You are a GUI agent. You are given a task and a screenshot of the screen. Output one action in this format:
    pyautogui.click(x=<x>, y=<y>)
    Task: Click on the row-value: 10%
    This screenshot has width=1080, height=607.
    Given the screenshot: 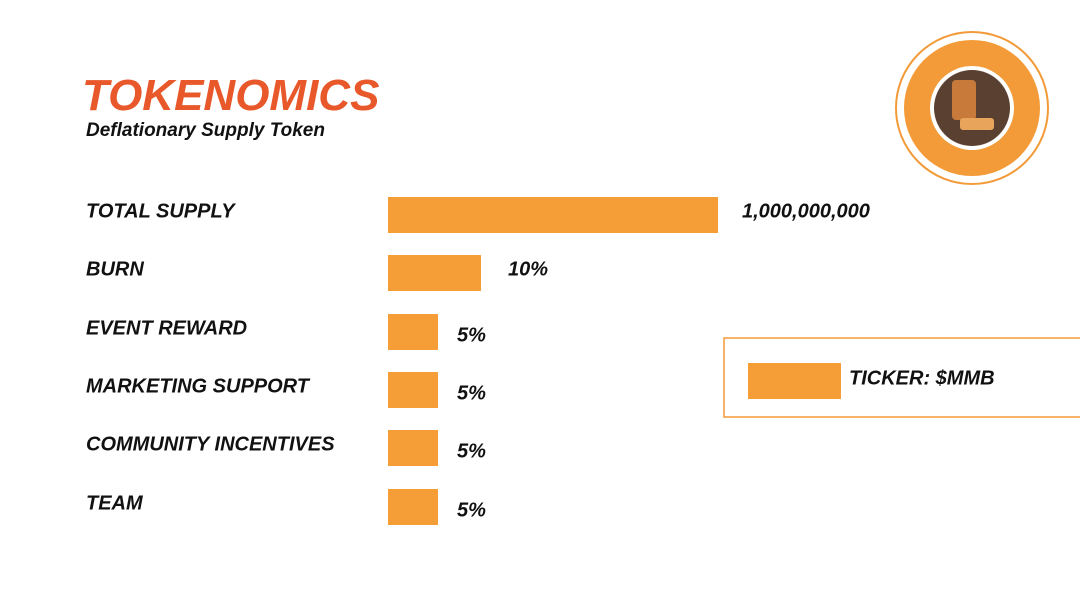 What is the action you would take?
    pyautogui.click(x=528, y=269)
    